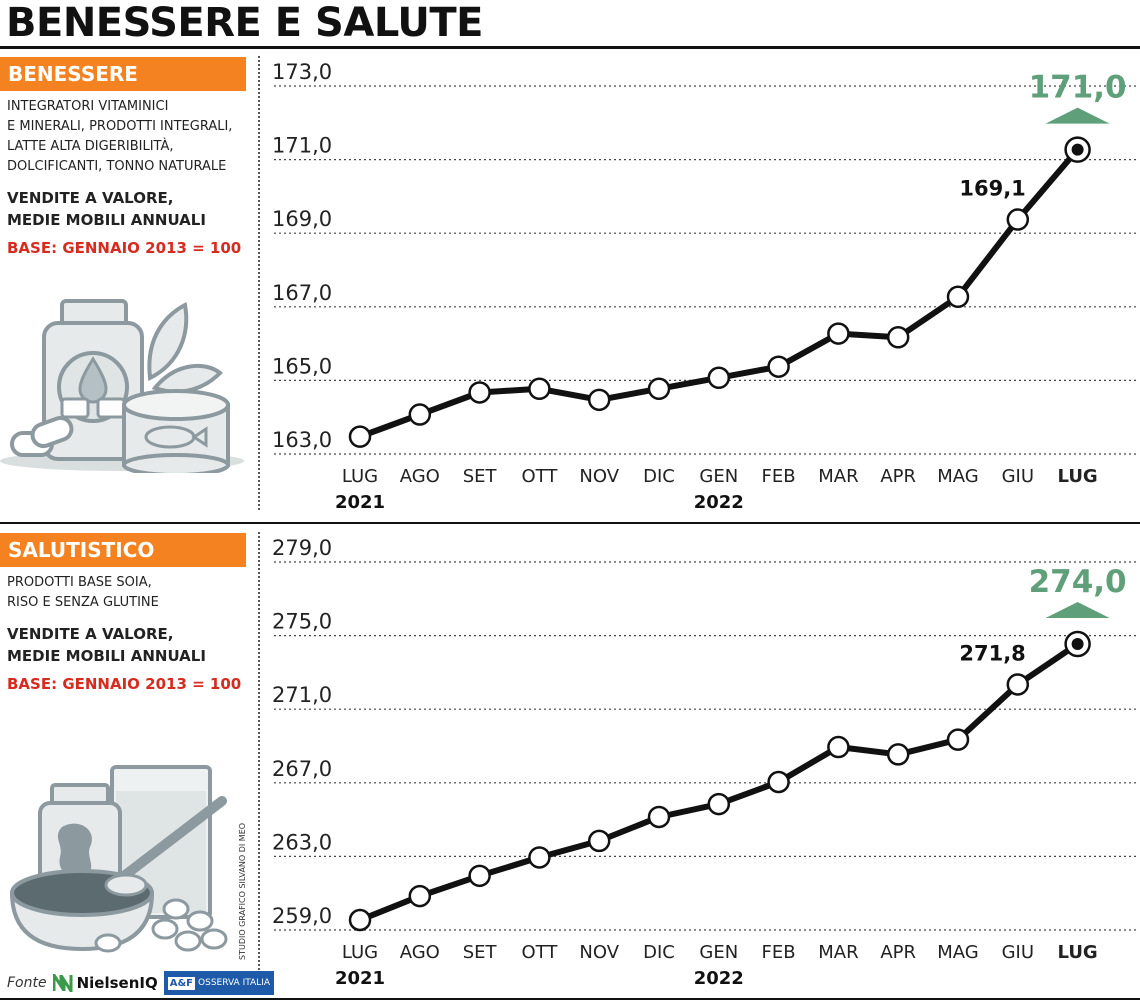 The image size is (1140, 1007). What do you see at coordinates (302, 293) in the screenshot?
I see `y-tick-label: 167,0` at bounding box center [302, 293].